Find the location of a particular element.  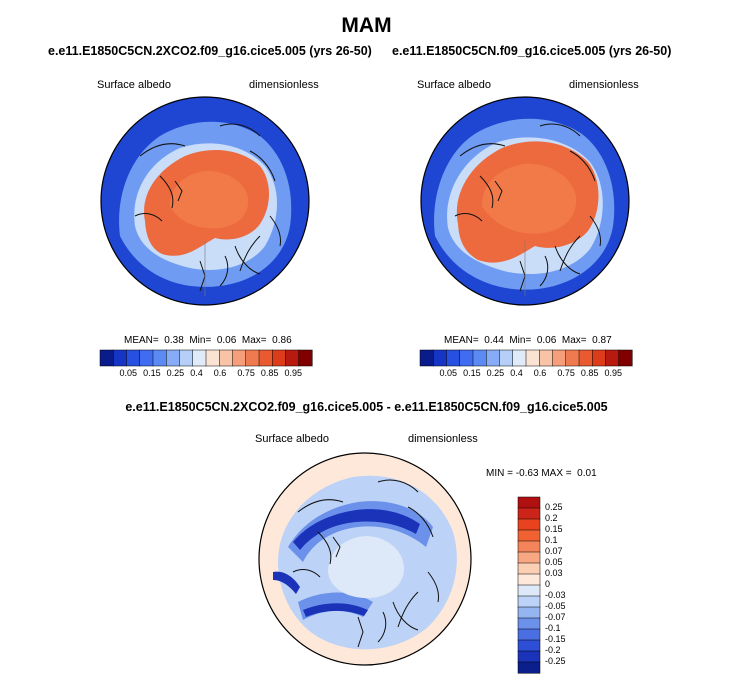

panel-3-max: 0.01 is located at coordinates (587, 473).